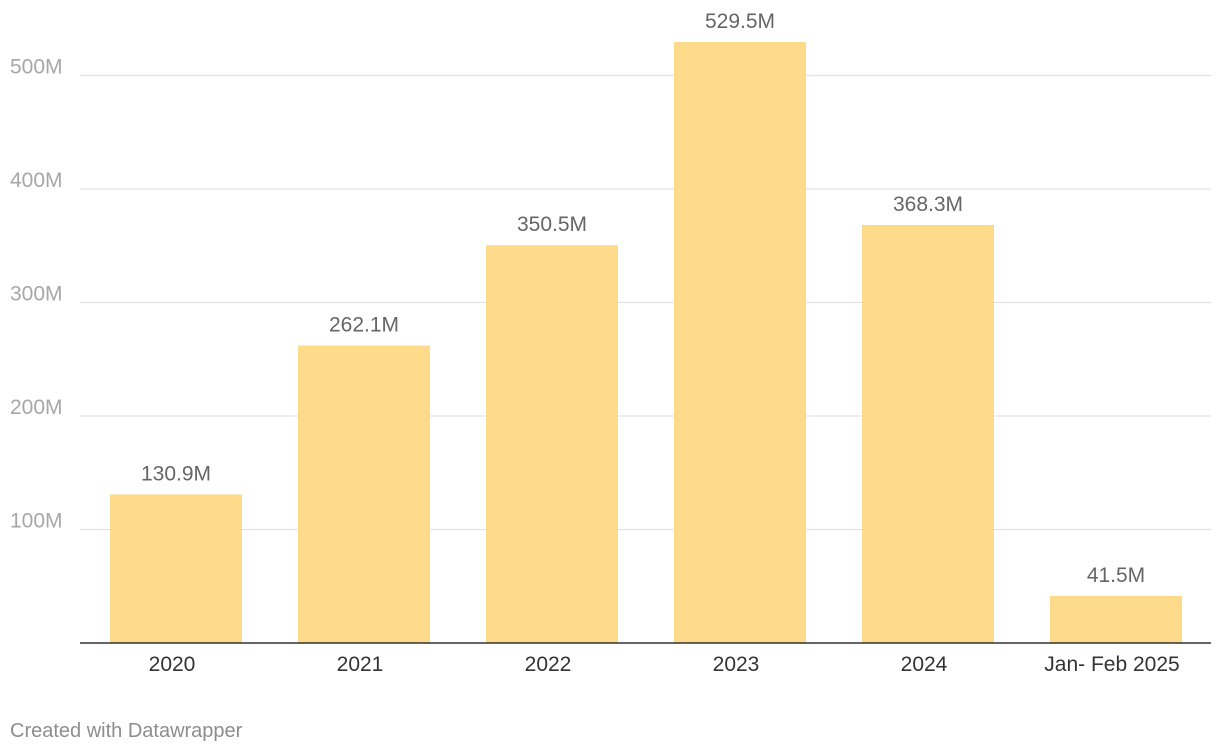 This screenshot has height=756, width=1220. Describe the element at coordinates (552, 444) in the screenshot. I see `bar-2022` at that location.